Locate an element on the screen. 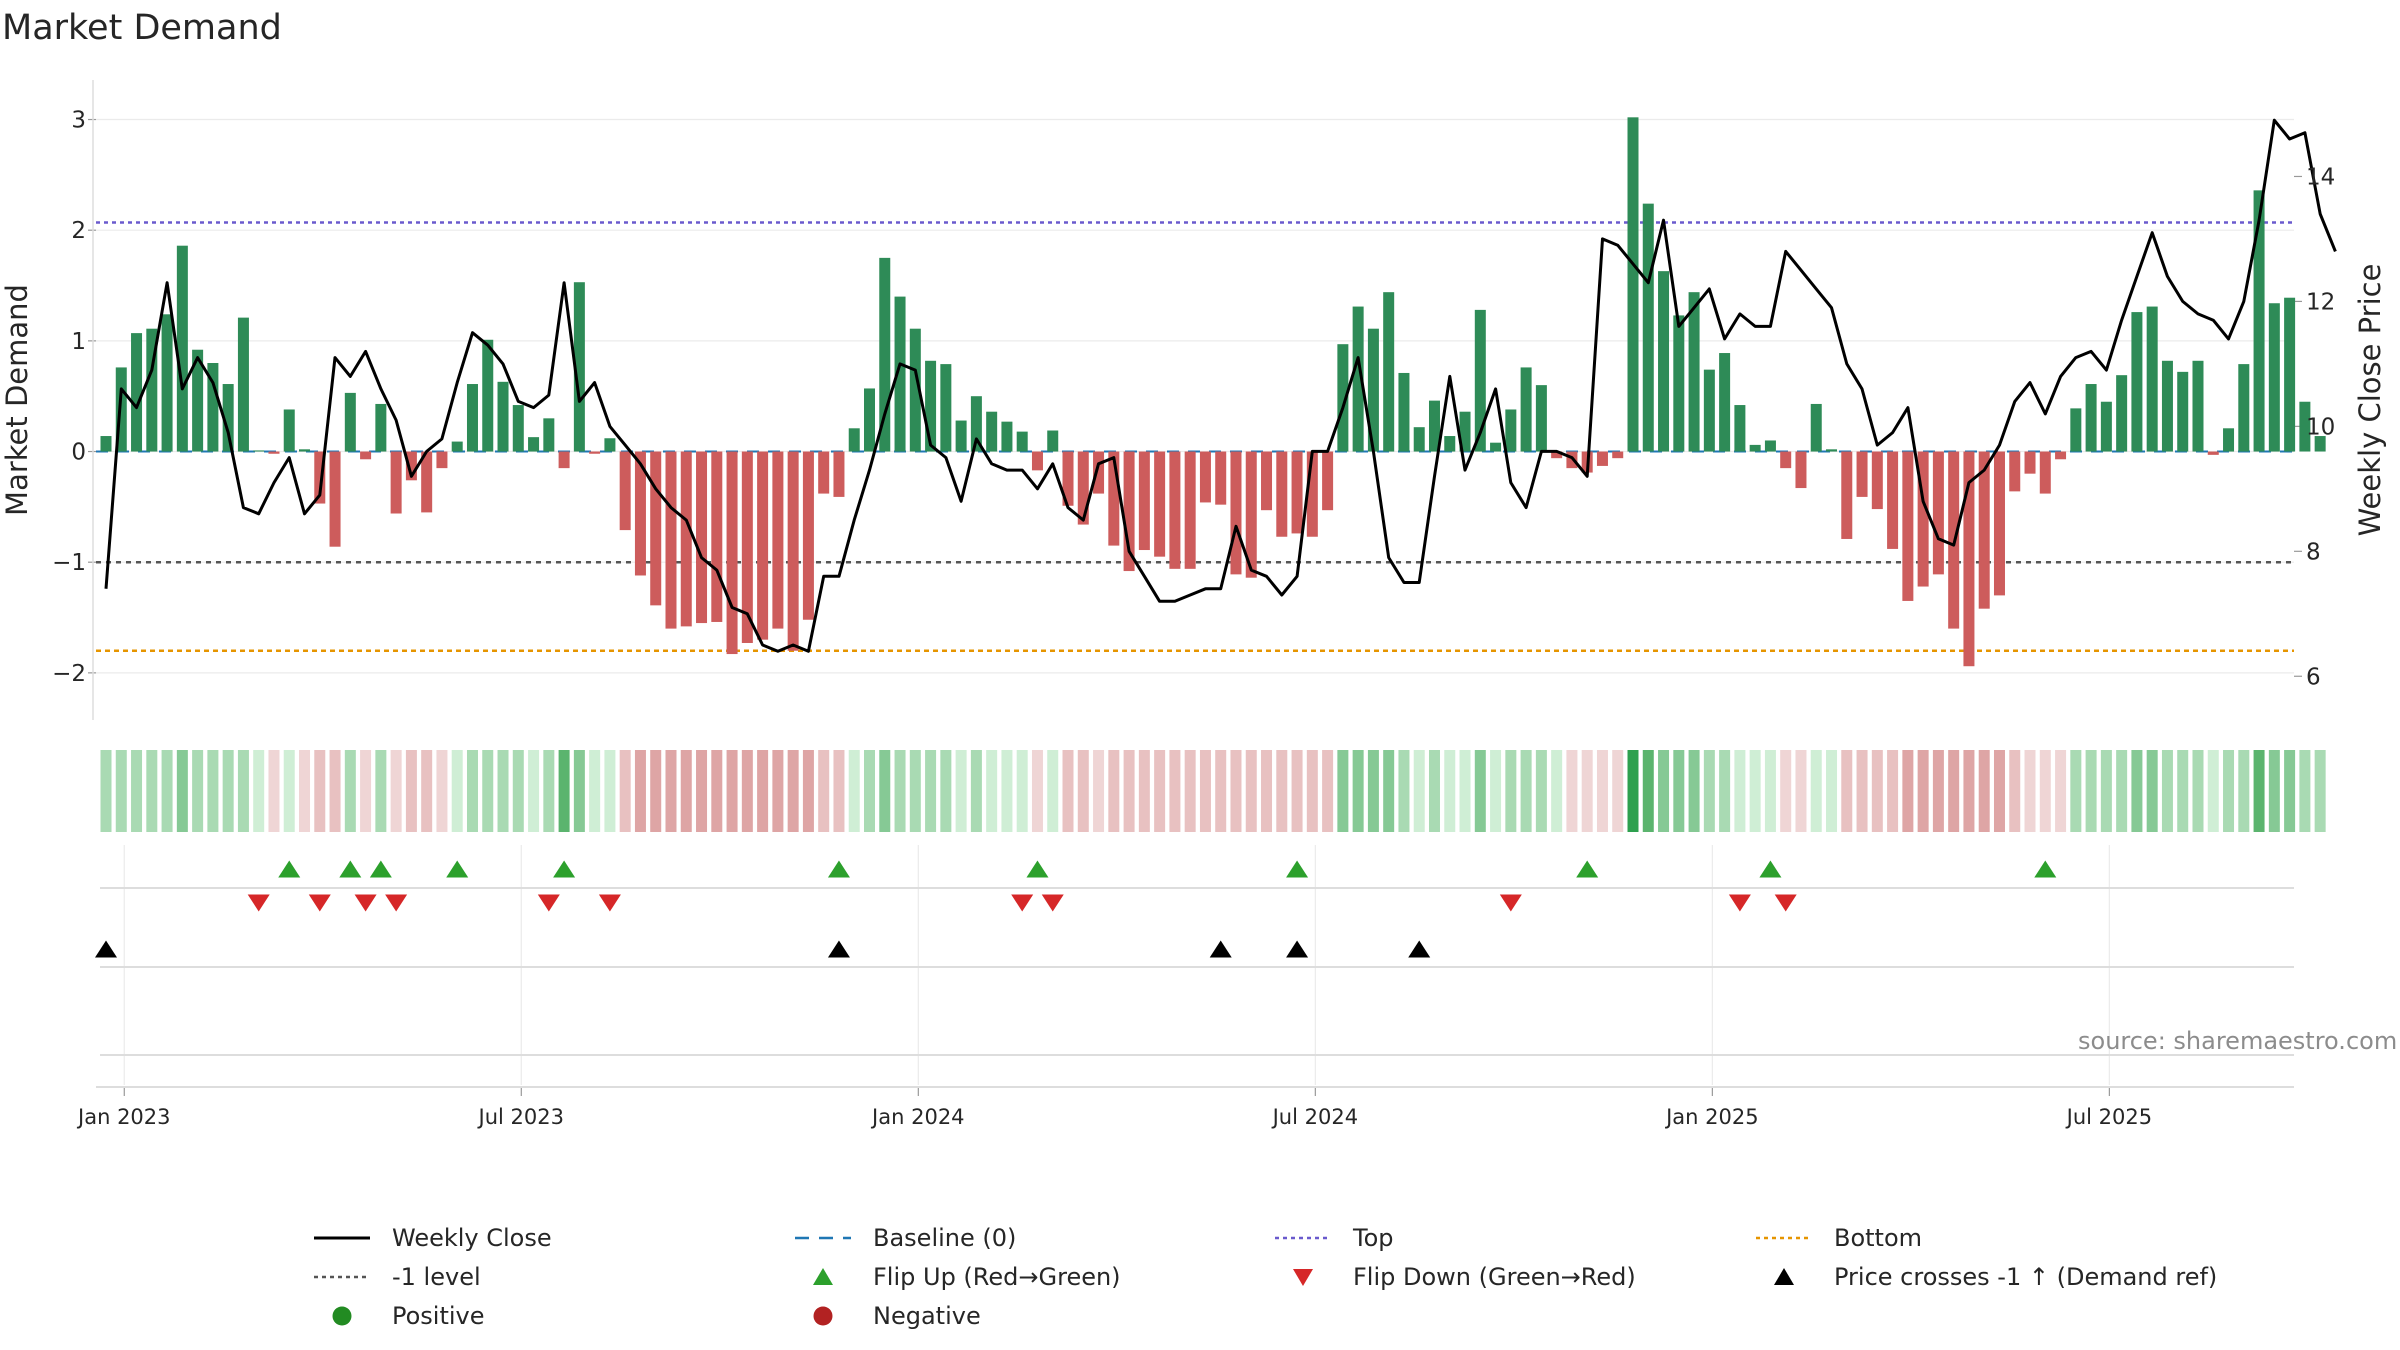 Image resolution: width=2400 pixels, height=1350 pixels. legend-item-flip_down: Flip Down (Green→Red) is located at coordinates (1454, 1277).